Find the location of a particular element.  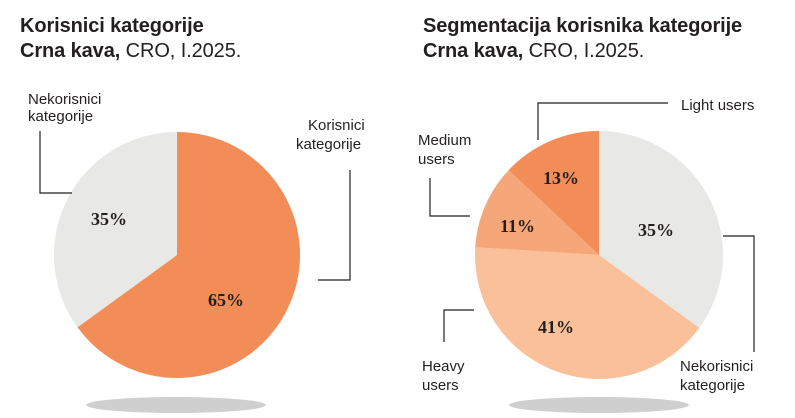

chart2-value-light: 13% is located at coordinates (561, 178).